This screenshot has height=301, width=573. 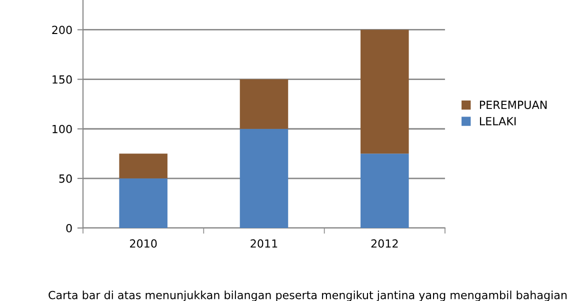 I want to click on x-tick-label: 2011, so click(x=264, y=243).